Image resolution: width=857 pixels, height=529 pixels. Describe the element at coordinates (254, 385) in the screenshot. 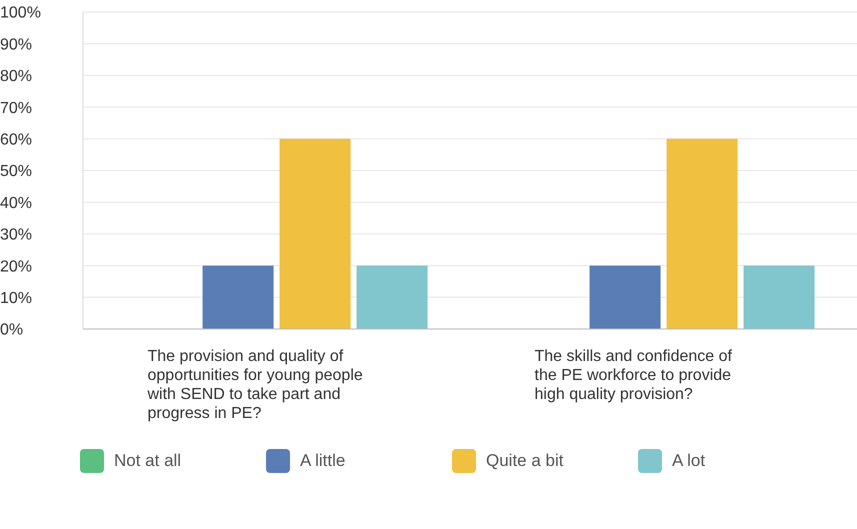

I see `x-tick-label: The provision and quality of opportunities for young people with SEND to take part and progress in PE?` at that location.